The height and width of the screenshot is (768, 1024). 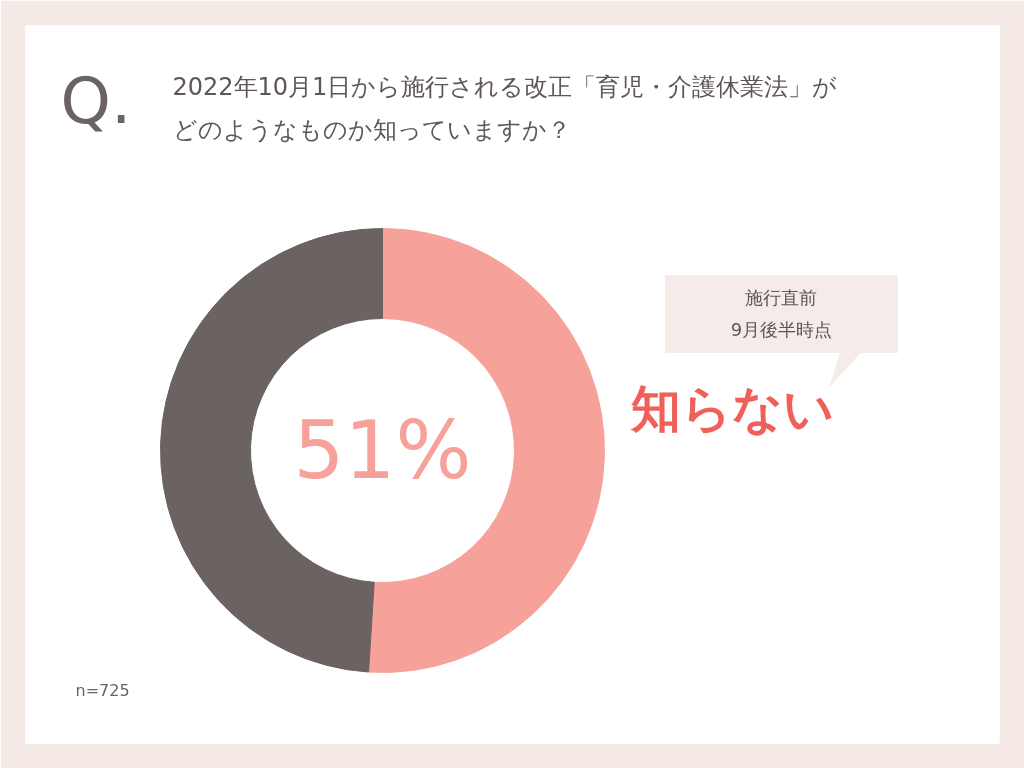 What do you see at coordinates (102, 690) in the screenshot?
I see `text: n=725` at bounding box center [102, 690].